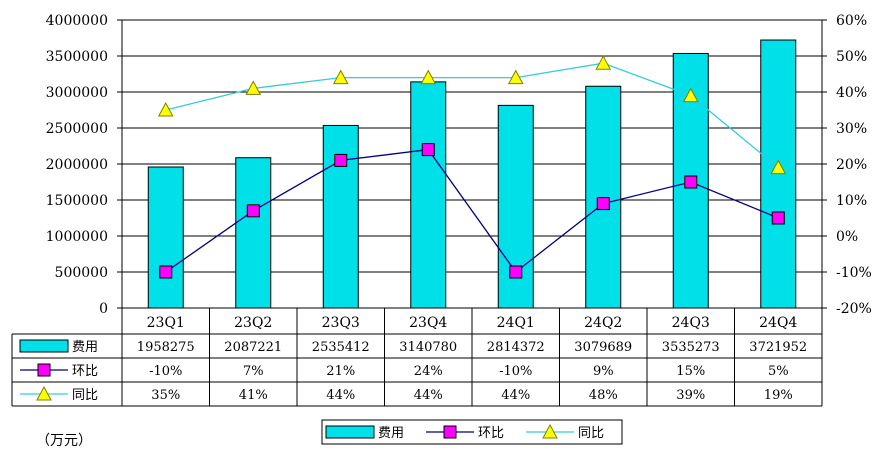 The height and width of the screenshot is (458, 884). What do you see at coordinates (77, 93) in the screenshot?
I see `left-tick-label: 3000000` at bounding box center [77, 93].